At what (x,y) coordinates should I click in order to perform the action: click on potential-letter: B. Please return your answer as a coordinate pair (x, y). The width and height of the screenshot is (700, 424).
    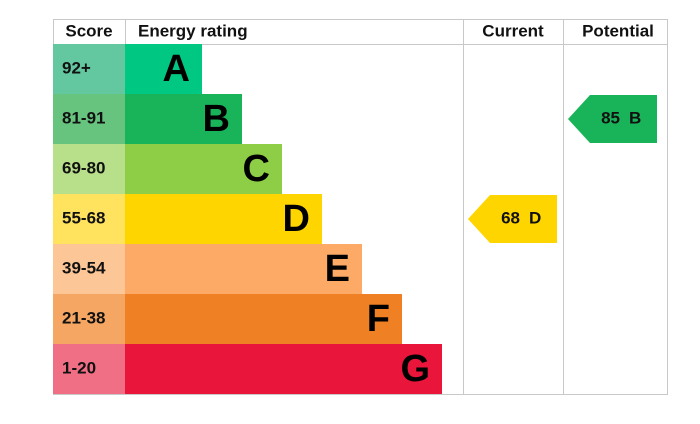
    Looking at the image, I should click on (635, 117).